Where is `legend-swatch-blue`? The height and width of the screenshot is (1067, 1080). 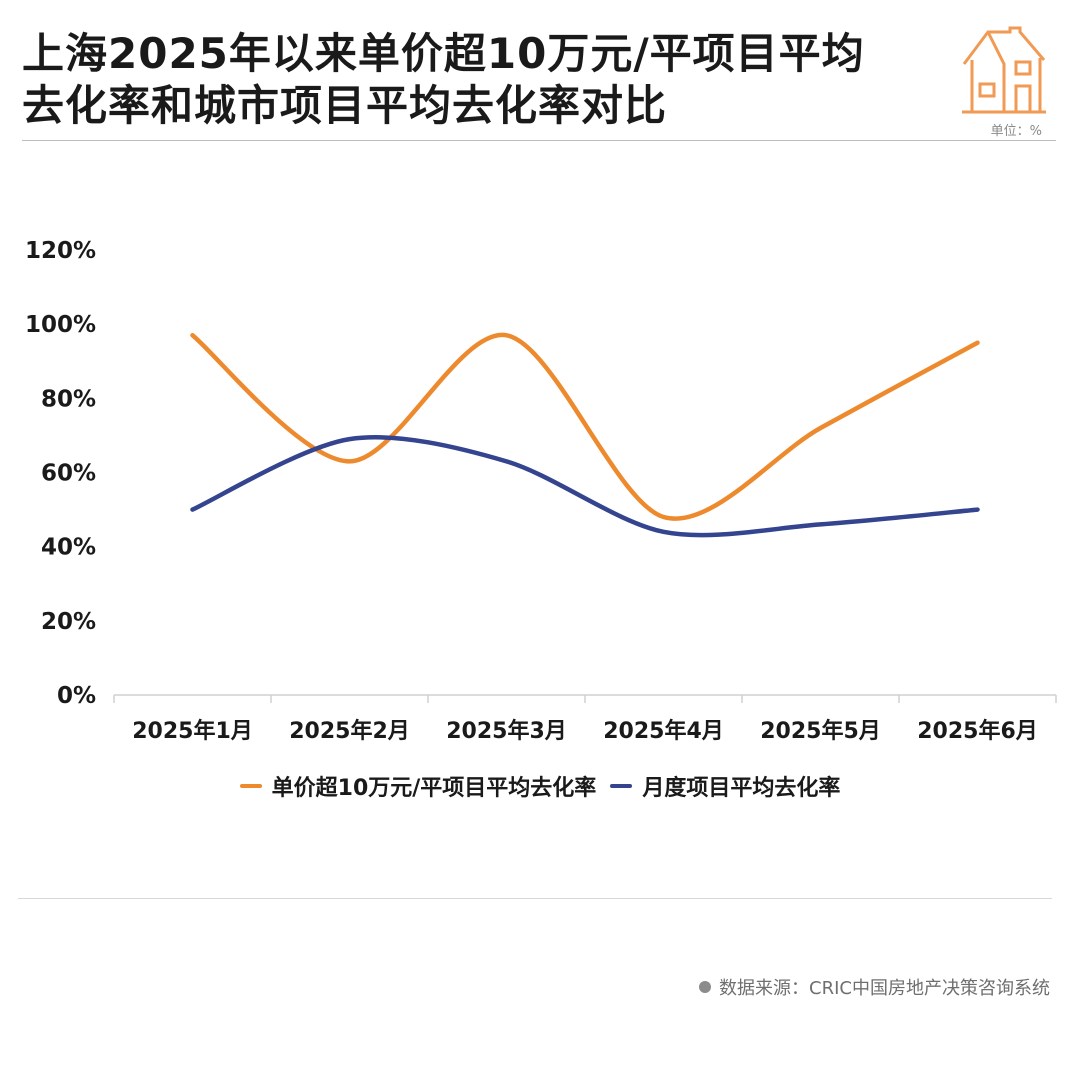 legend-swatch-blue is located at coordinates (621, 786).